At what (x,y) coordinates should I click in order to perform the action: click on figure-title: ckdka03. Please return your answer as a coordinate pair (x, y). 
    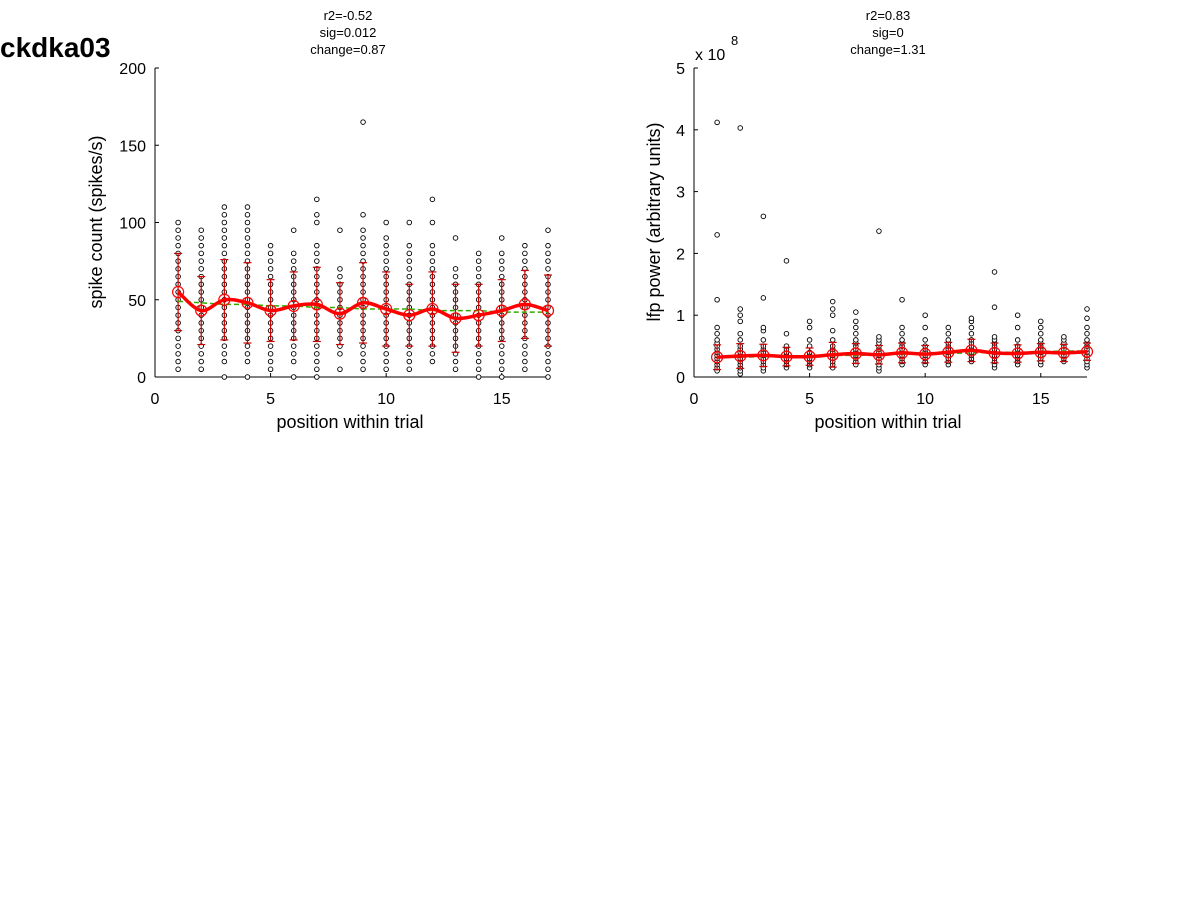
    Looking at the image, I should click on (55, 47).